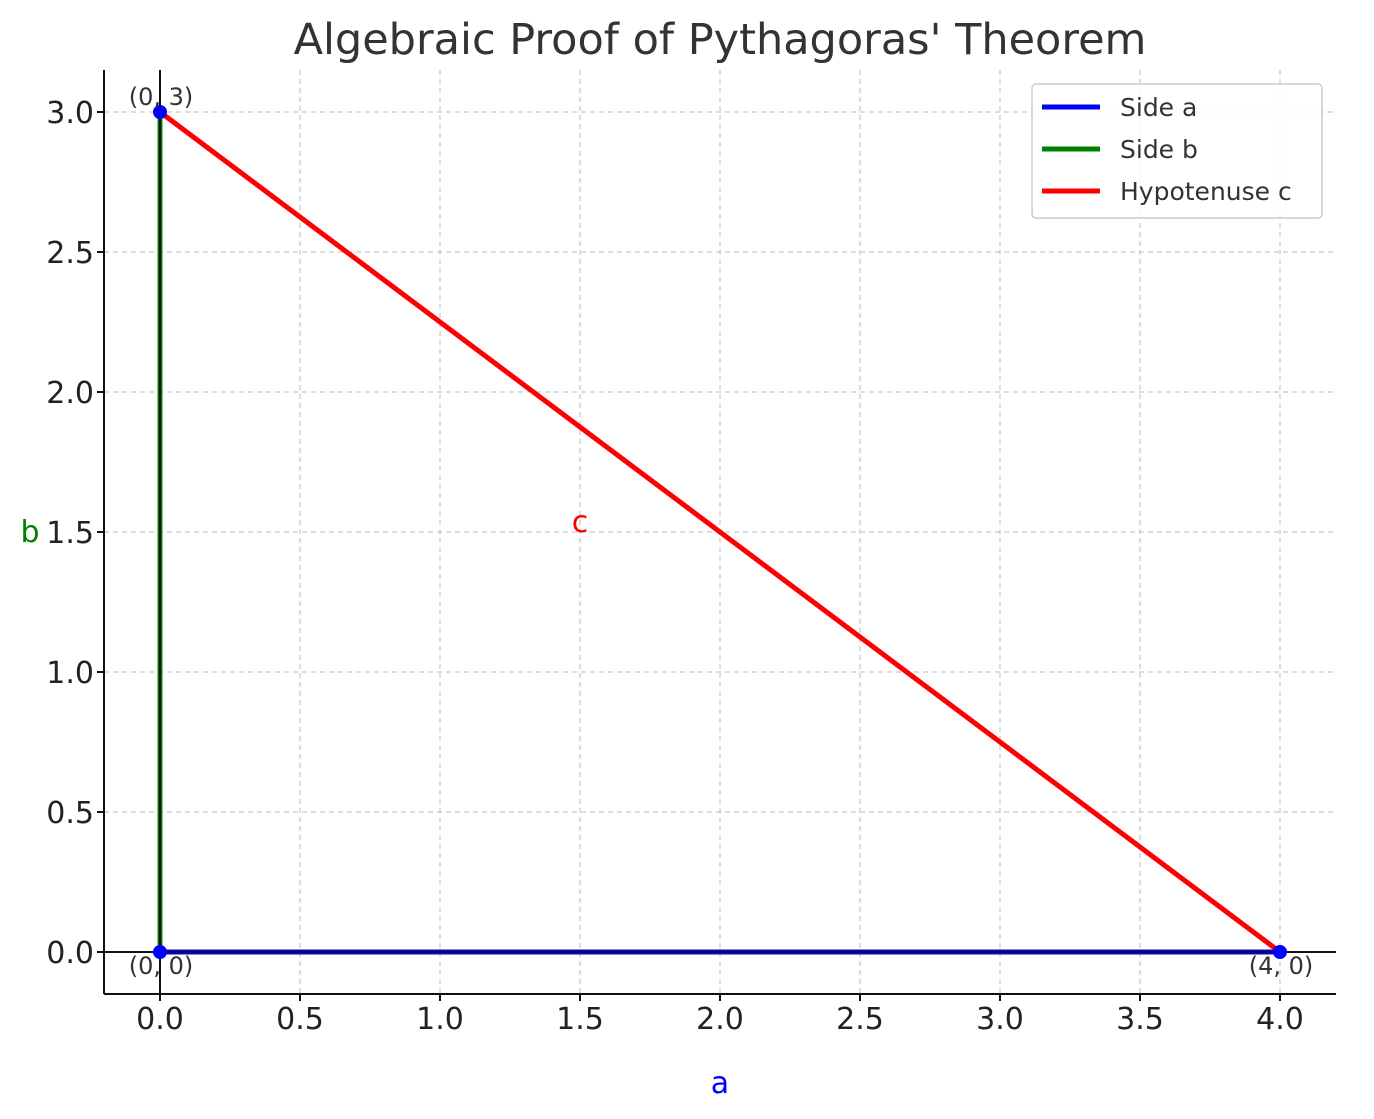  Describe the element at coordinates (720, 1019) in the screenshot. I see `x-tick-label: 2.0` at that location.